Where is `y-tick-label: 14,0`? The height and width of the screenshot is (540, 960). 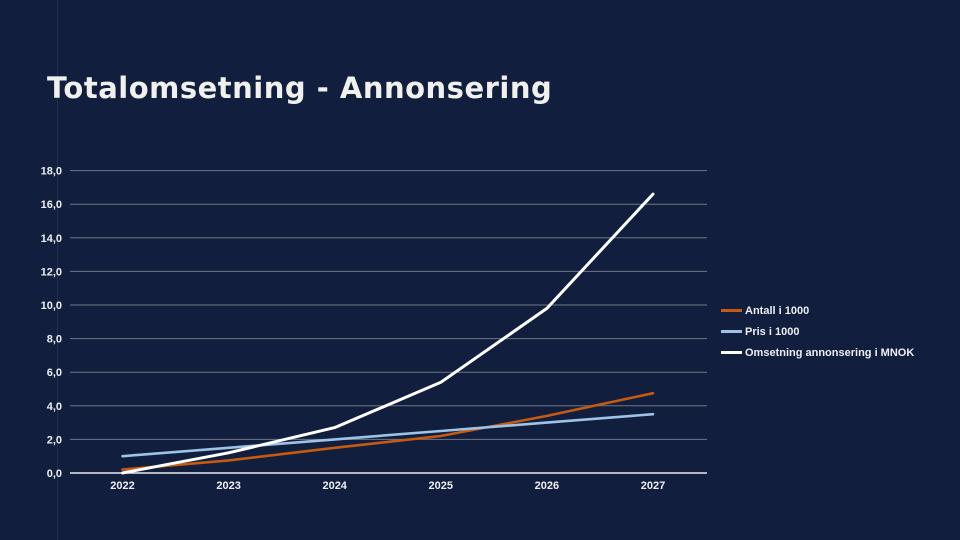 y-tick-label: 14,0 is located at coordinates (51, 239).